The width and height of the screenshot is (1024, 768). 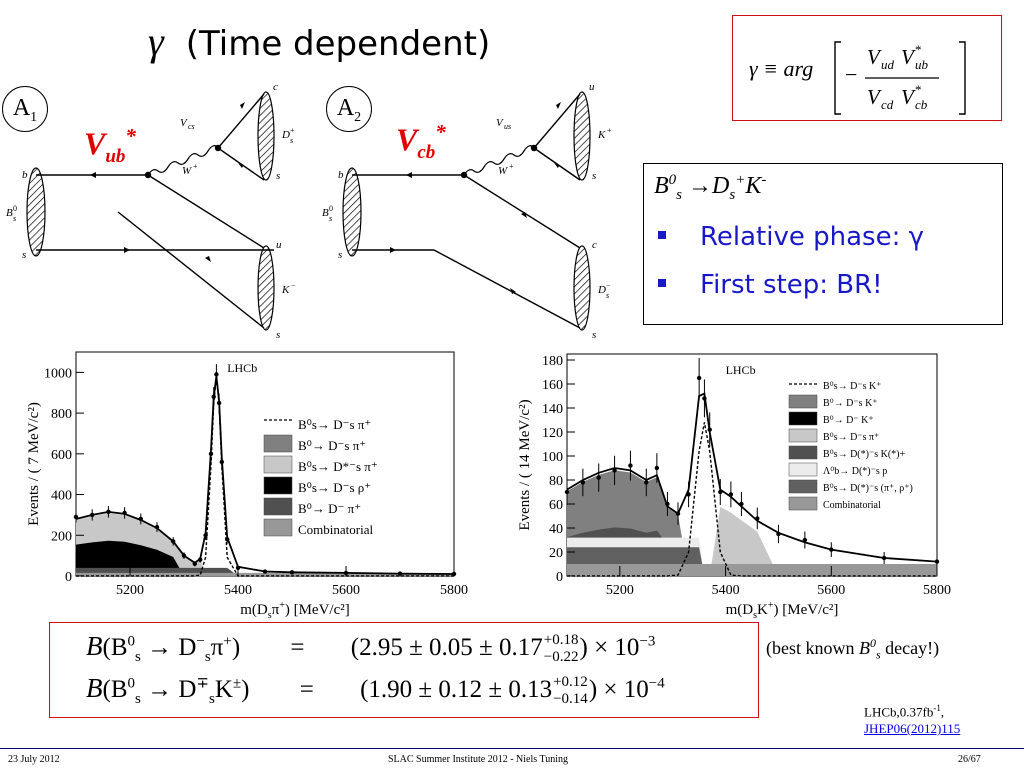 I want to click on decay-b: B, so click(x=661, y=186).